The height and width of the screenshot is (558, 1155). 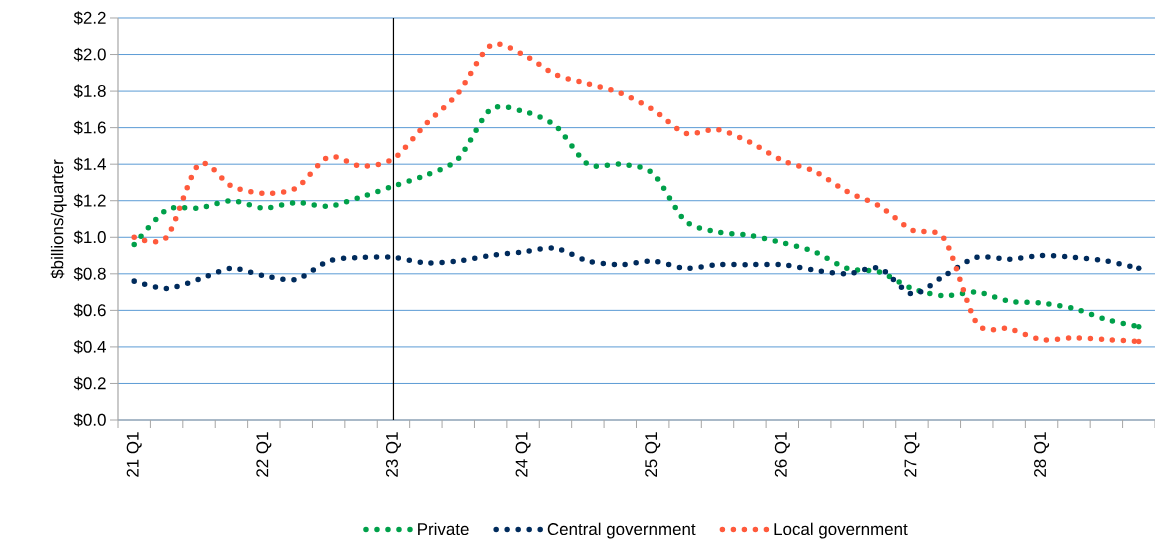 What do you see at coordinates (443, 529) in the screenshot?
I see `legend-label: Private` at bounding box center [443, 529].